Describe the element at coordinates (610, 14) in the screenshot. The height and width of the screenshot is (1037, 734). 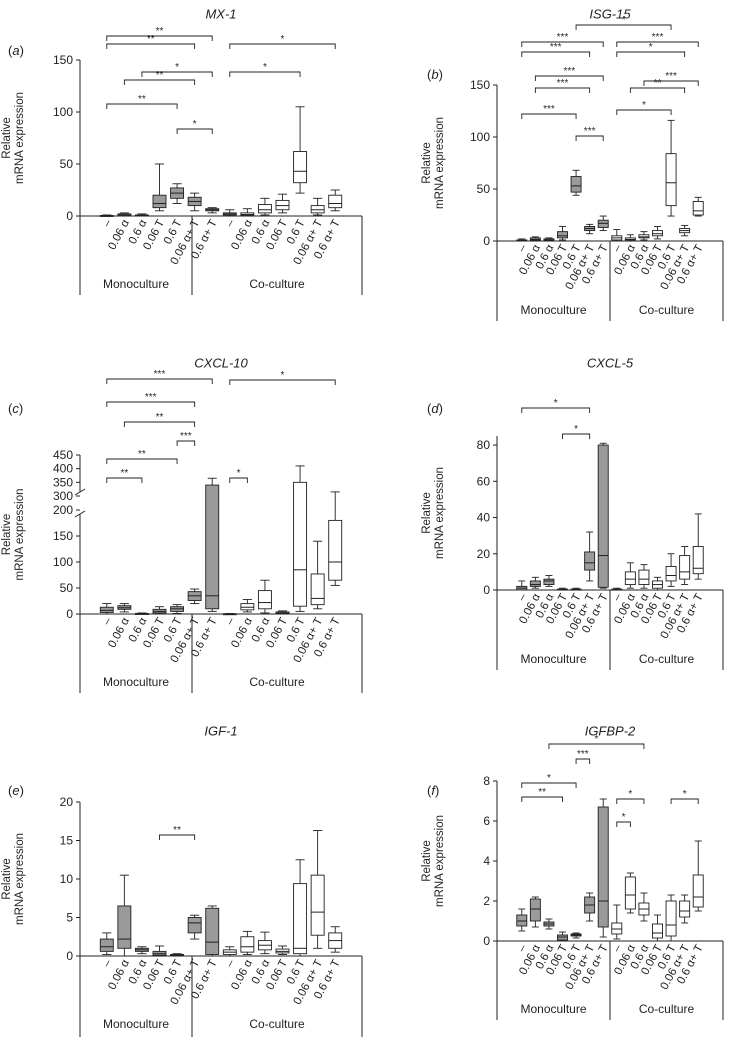
I see `chart-title: ISG-15` at that location.